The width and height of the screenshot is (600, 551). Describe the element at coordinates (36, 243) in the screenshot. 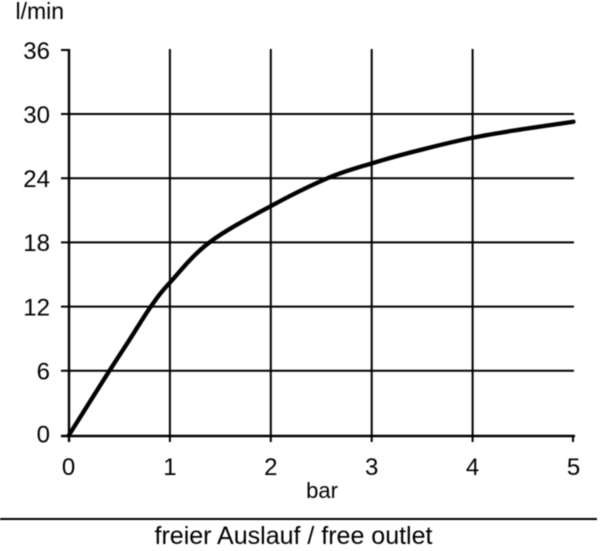

I see `svg-text: 18` at that location.